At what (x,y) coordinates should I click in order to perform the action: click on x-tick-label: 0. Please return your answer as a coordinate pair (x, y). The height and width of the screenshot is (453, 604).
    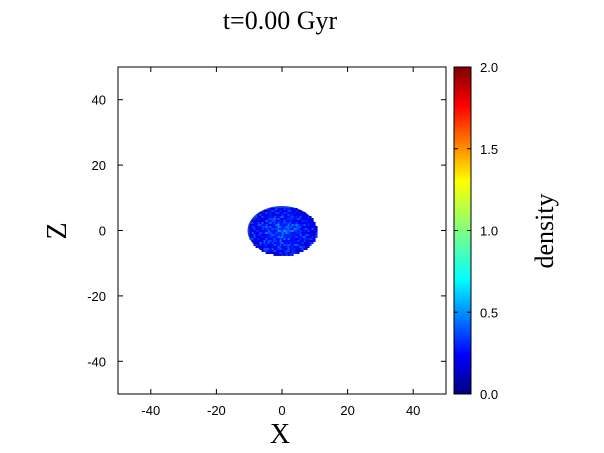
    Looking at the image, I should click on (281, 410).